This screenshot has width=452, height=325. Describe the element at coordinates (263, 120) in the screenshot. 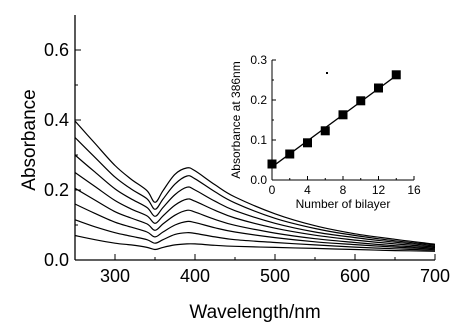

I see `inset-y-ticks: 0.0 0.1 0.2 0.3` at that location.